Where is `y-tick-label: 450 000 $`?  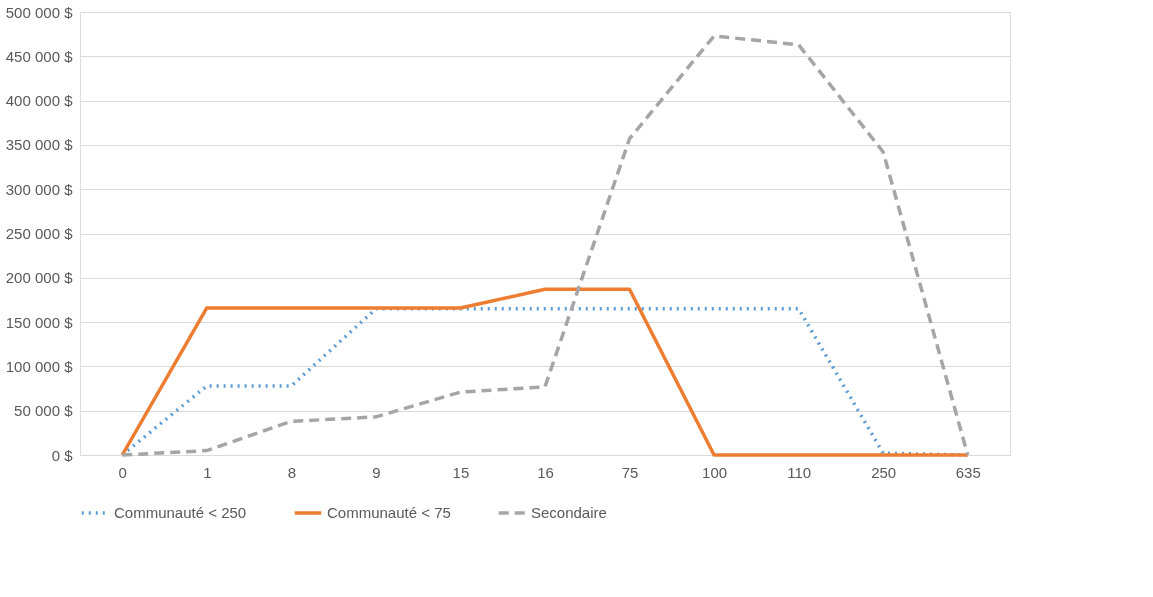 y-tick-label: 450 000 $ is located at coordinates (39, 56).